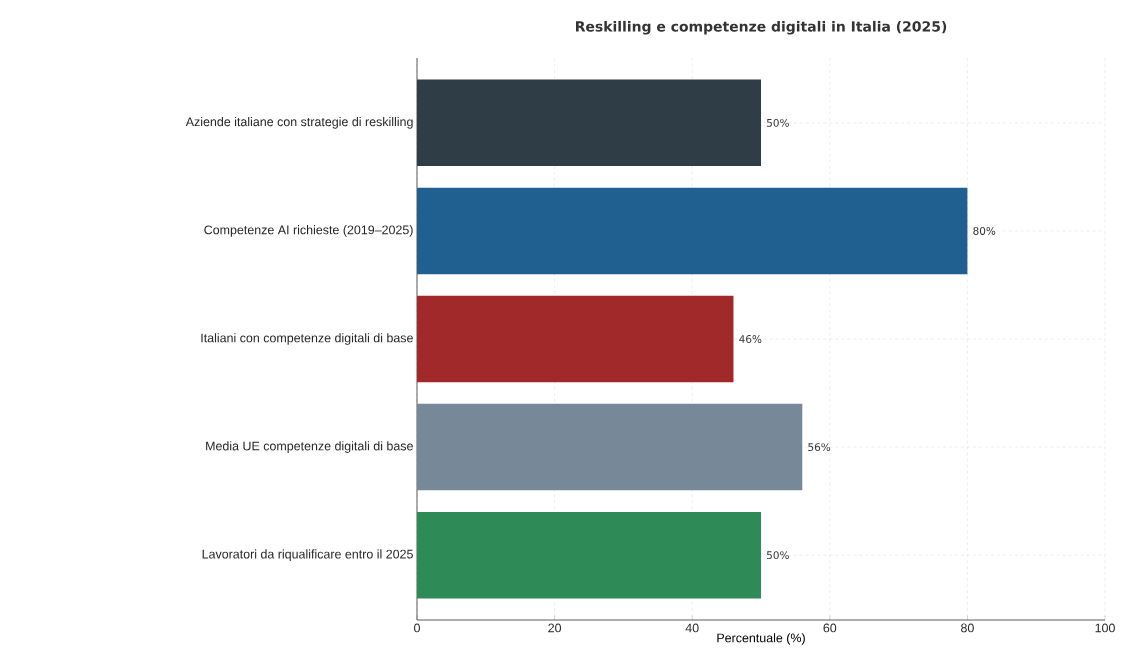  I want to click on x-tick-label: 100, so click(1105, 628).